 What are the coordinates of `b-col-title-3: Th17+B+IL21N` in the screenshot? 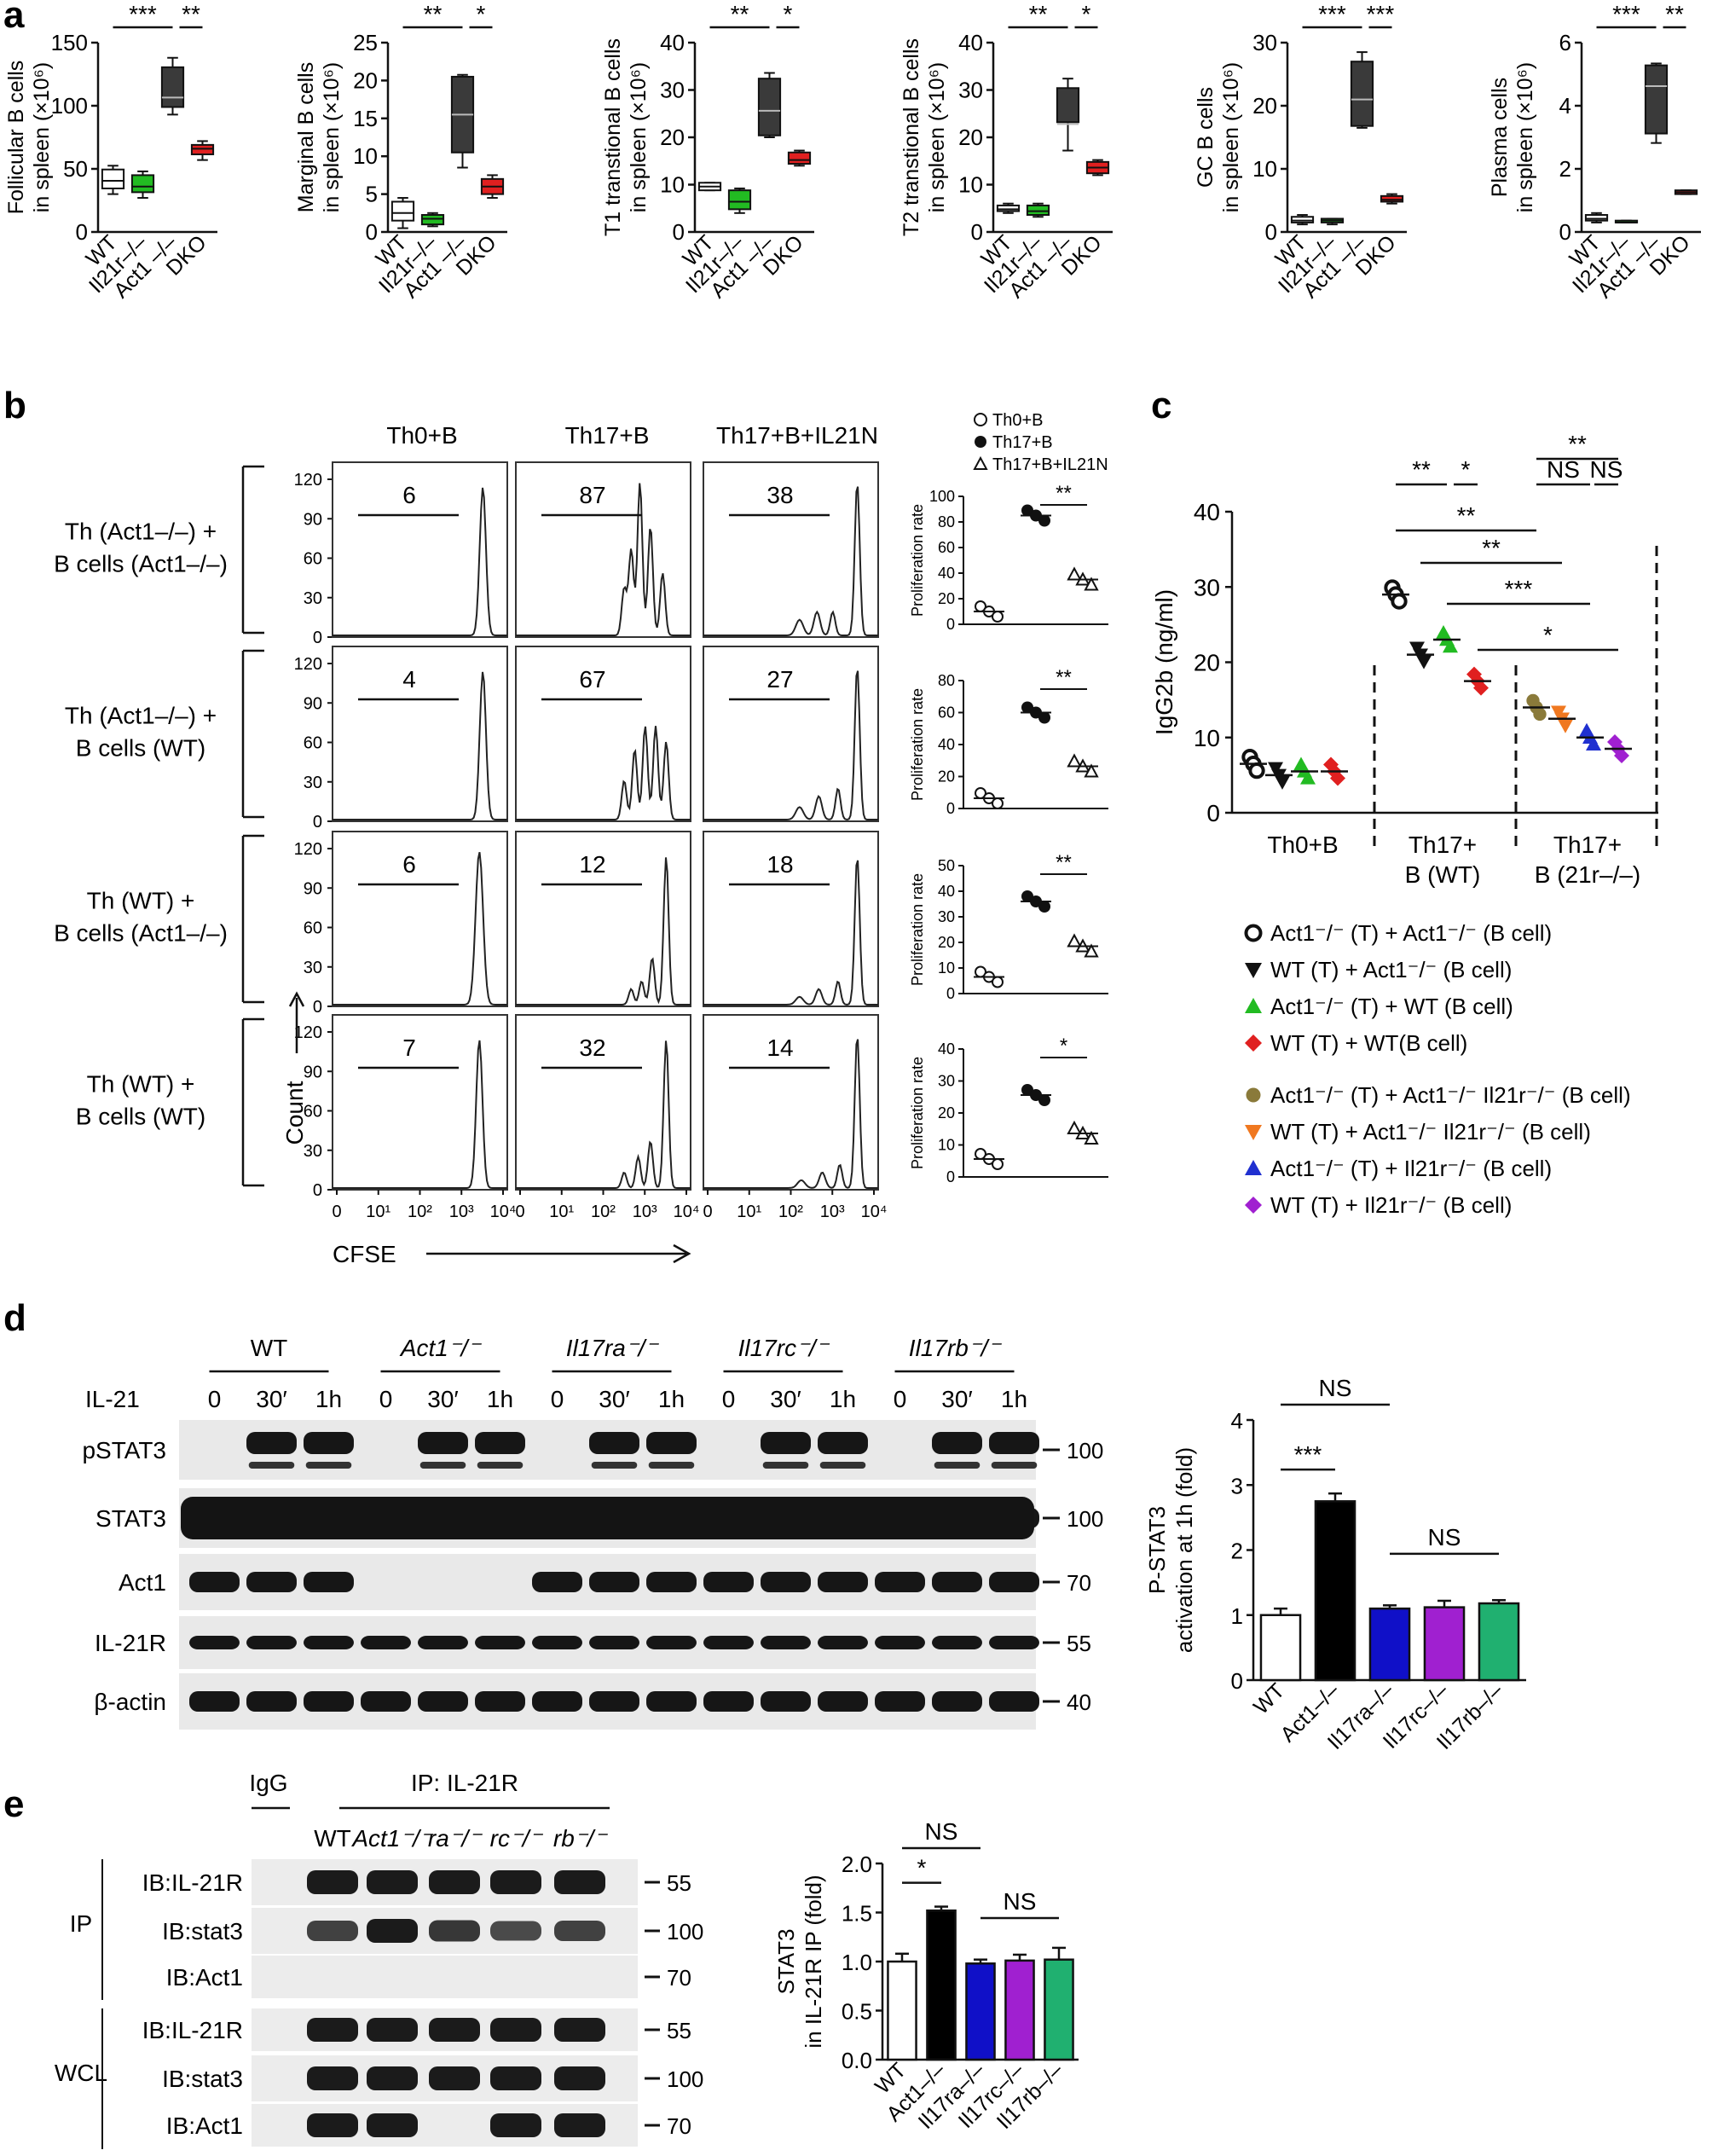 It's located at (797, 435).